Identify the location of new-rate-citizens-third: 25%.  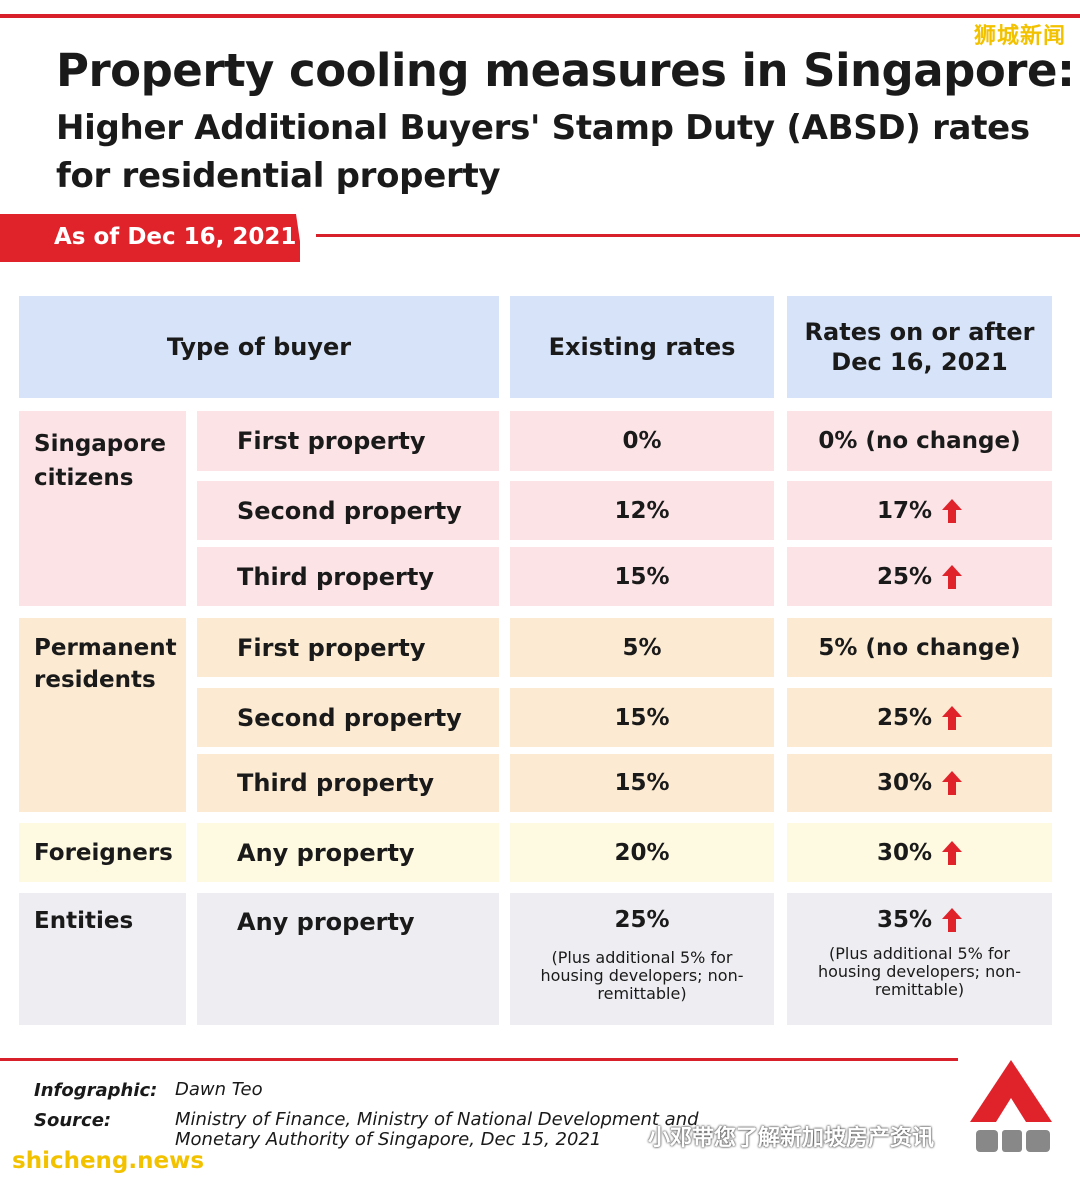
(919, 576).